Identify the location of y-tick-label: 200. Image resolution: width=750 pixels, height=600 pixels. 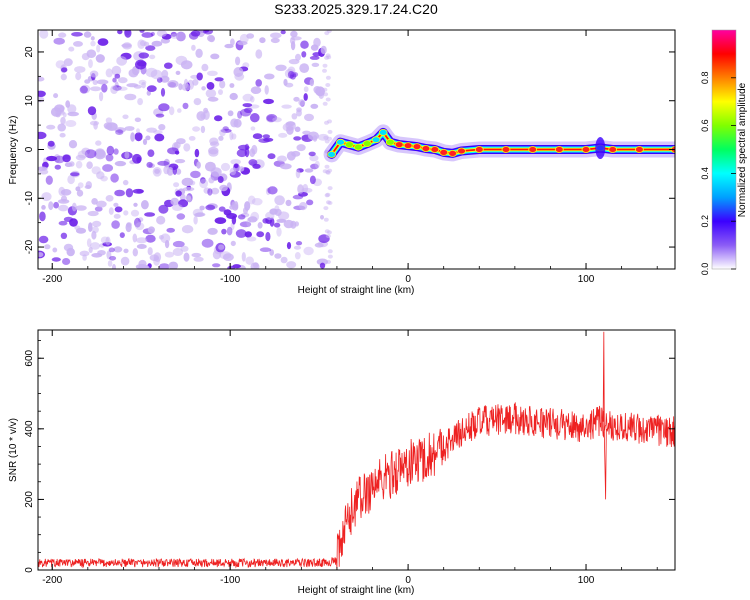
(29, 499).